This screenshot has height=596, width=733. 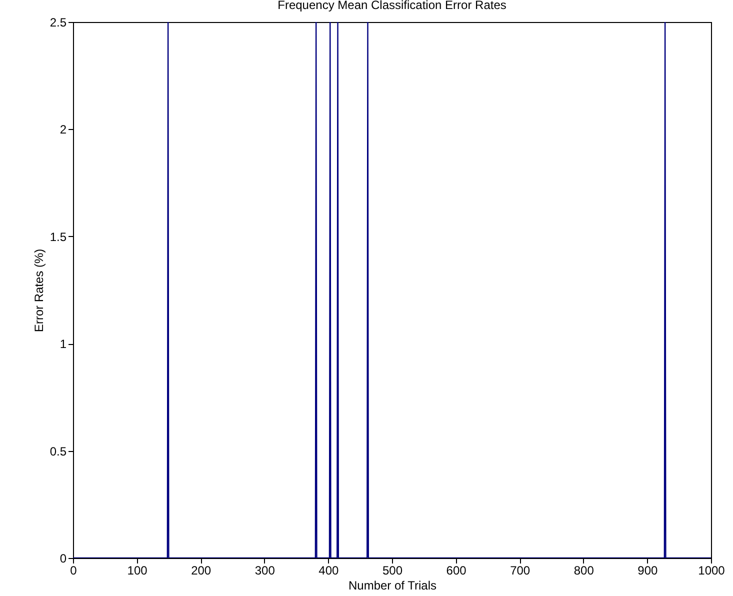 What do you see at coordinates (520, 571) in the screenshot?
I see `x-tick-label: 700` at bounding box center [520, 571].